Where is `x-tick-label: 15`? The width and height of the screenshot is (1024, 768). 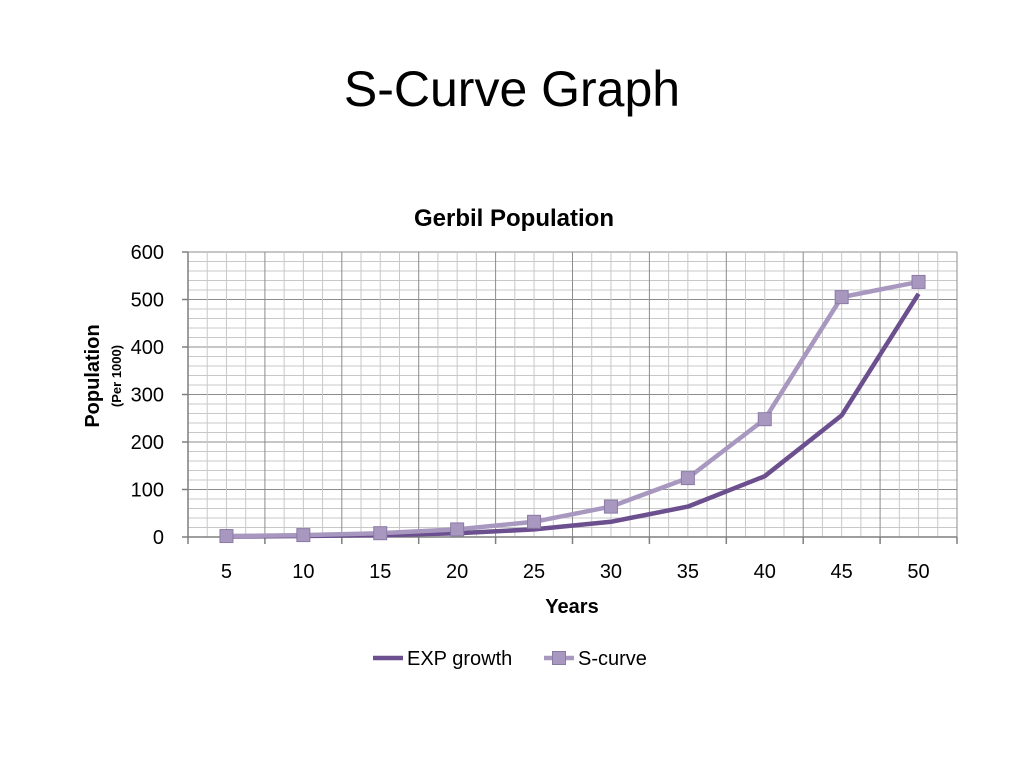 x-tick-label: 15 is located at coordinates (380, 572).